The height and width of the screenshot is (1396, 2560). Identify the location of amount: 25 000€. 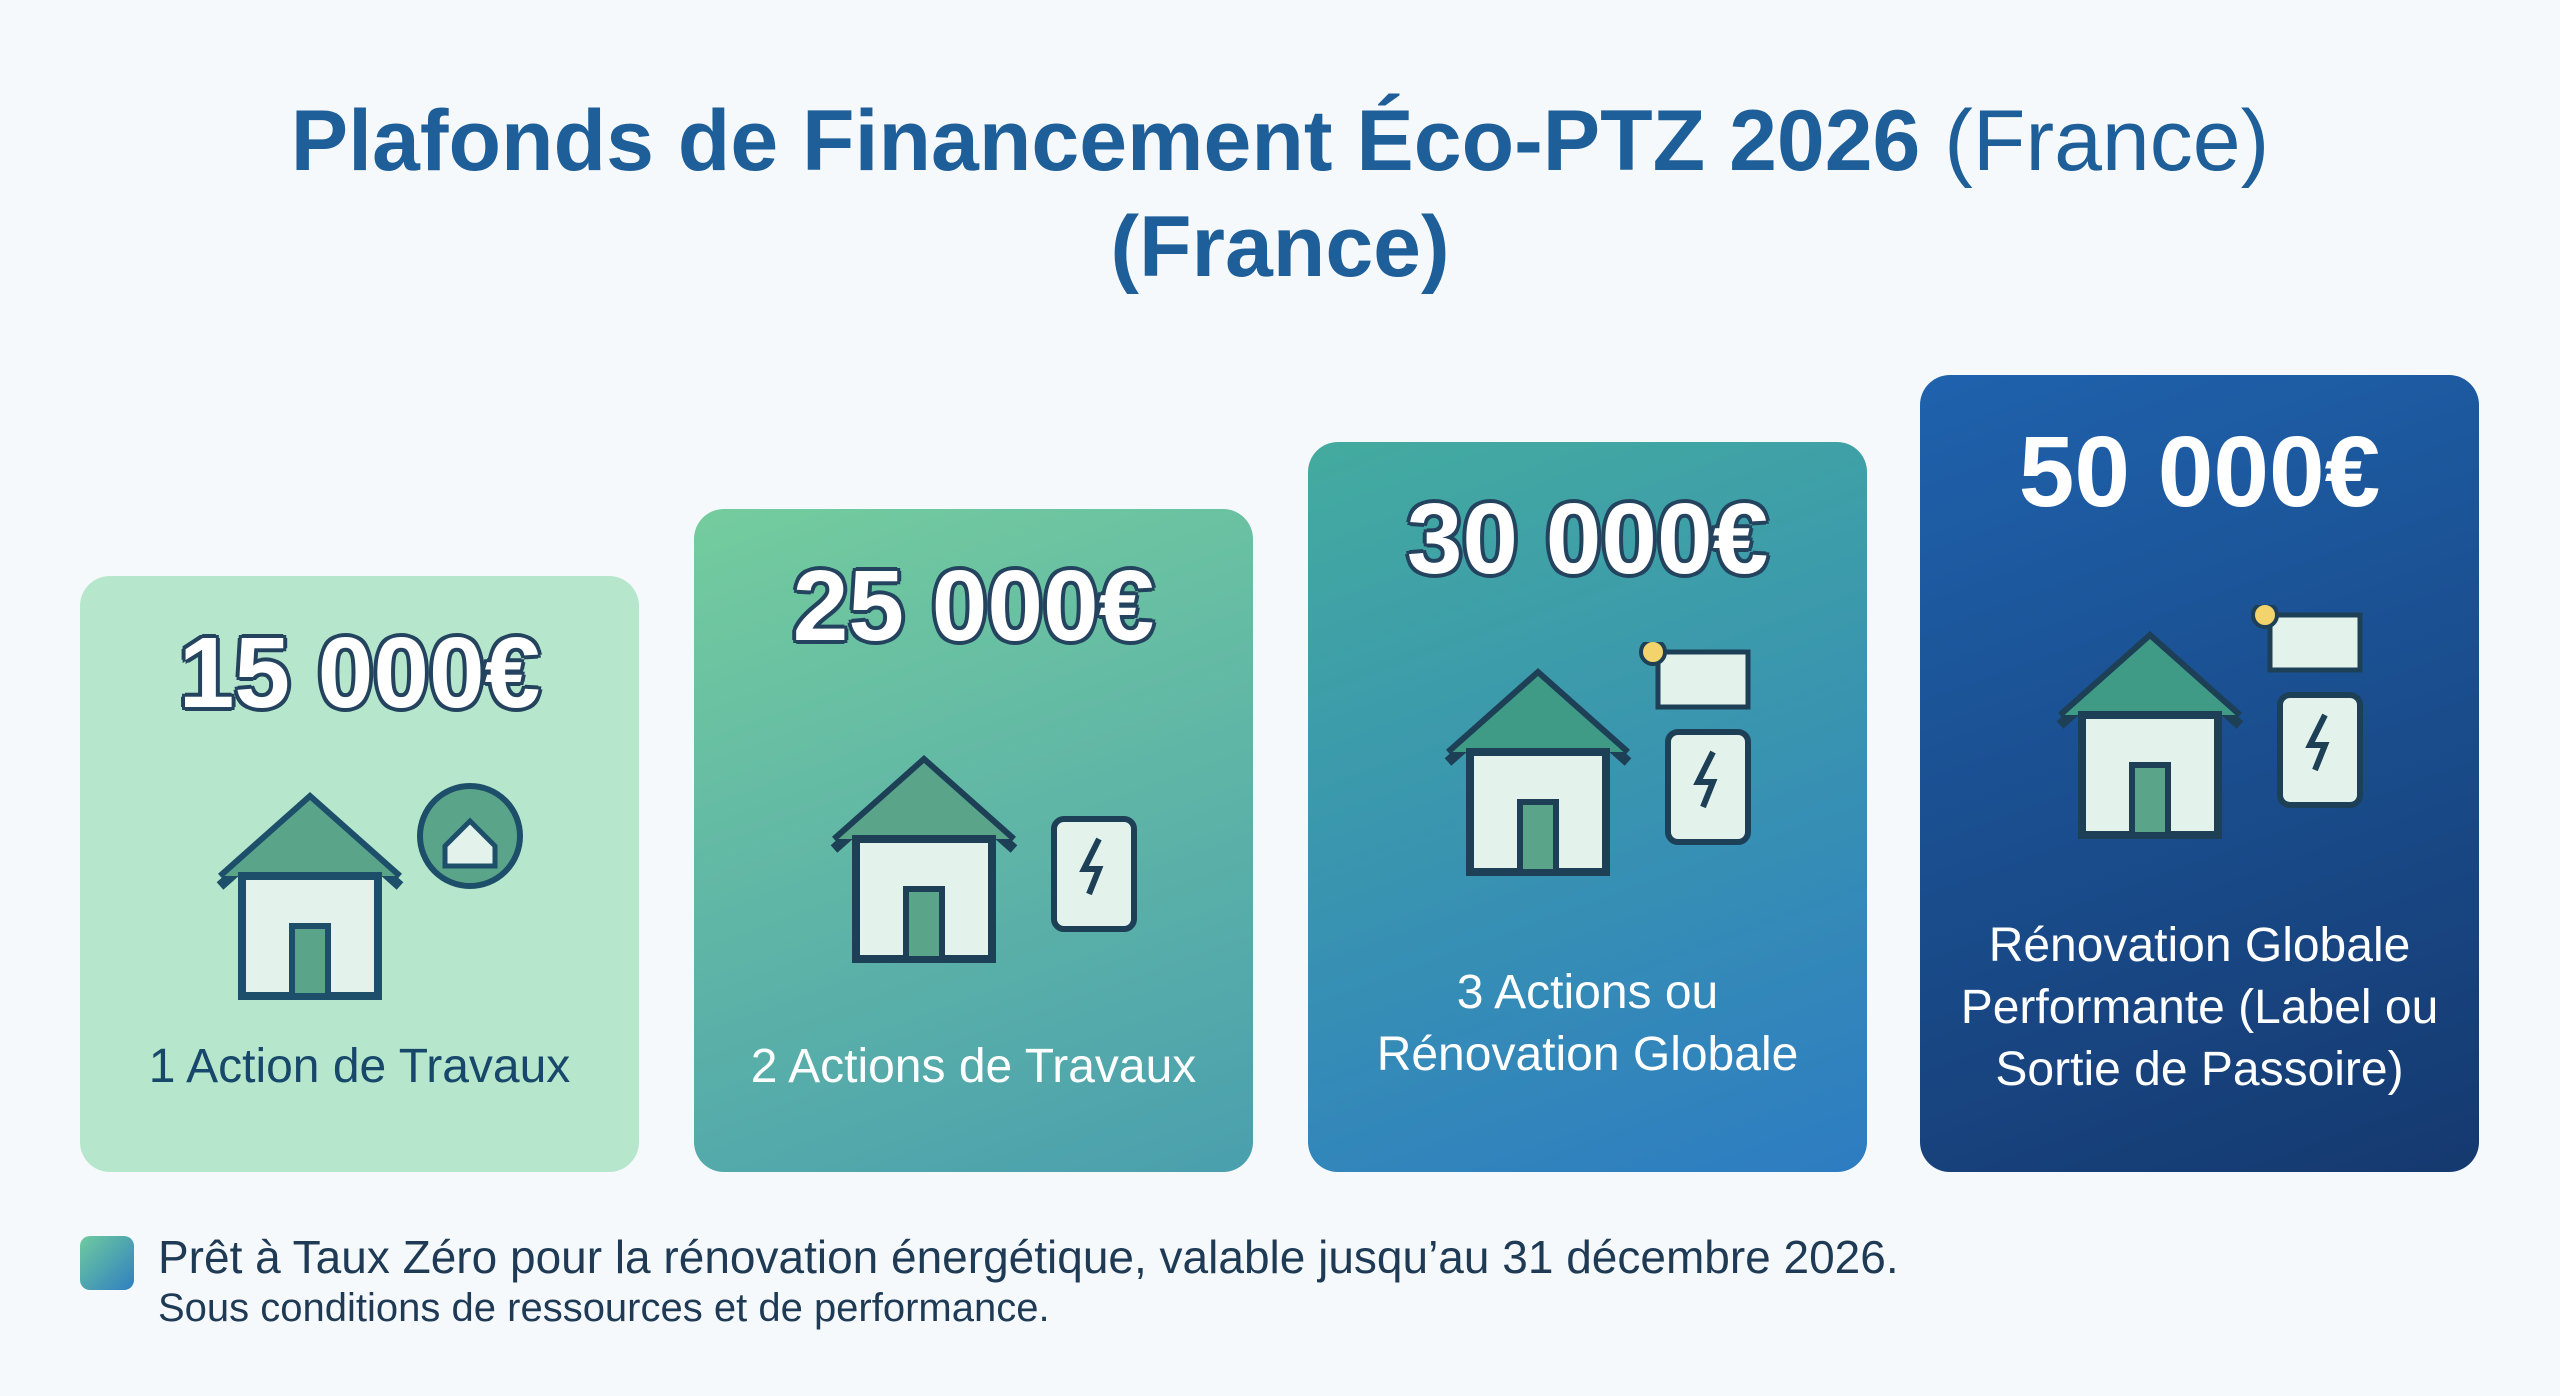
(973, 606).